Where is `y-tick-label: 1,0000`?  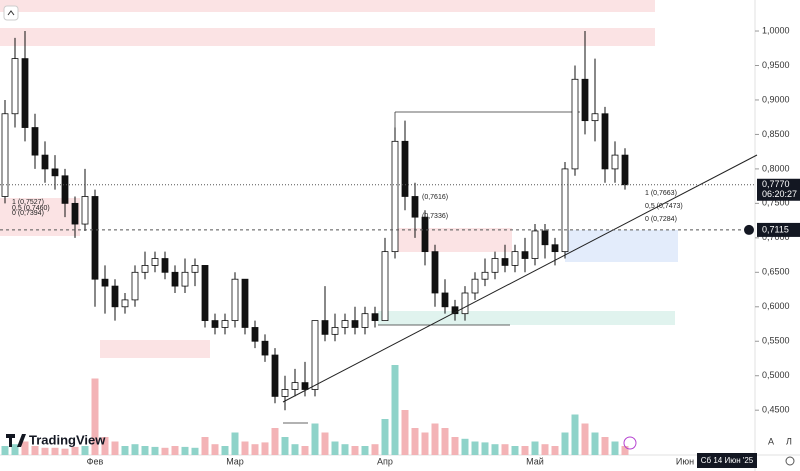
y-tick-label: 1,0000 is located at coordinates (776, 30).